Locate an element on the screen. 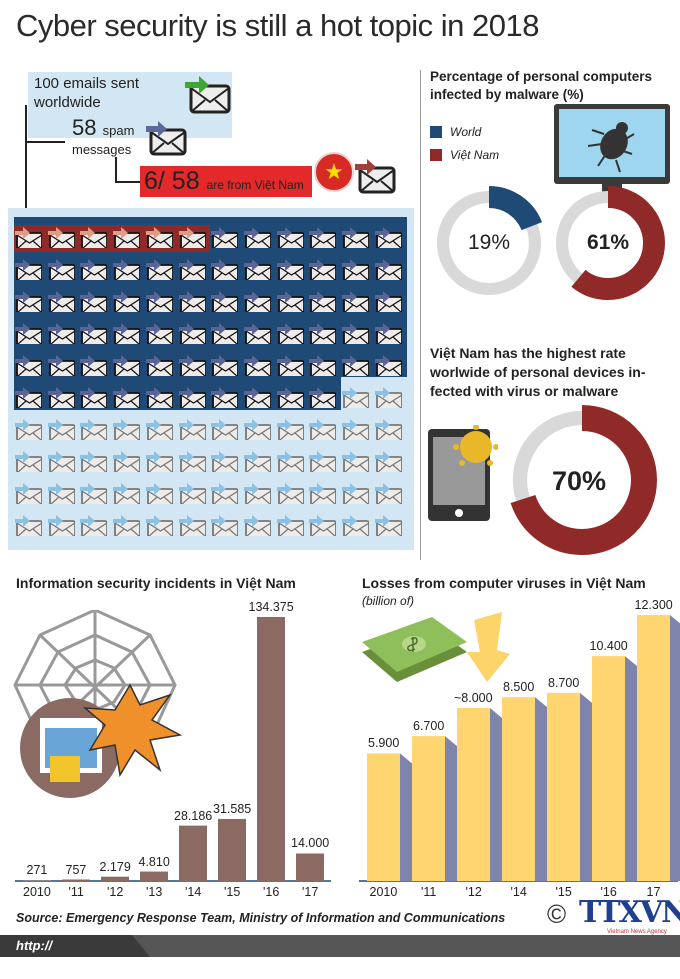  vn-fraction: 6/ 58 is located at coordinates (172, 181).